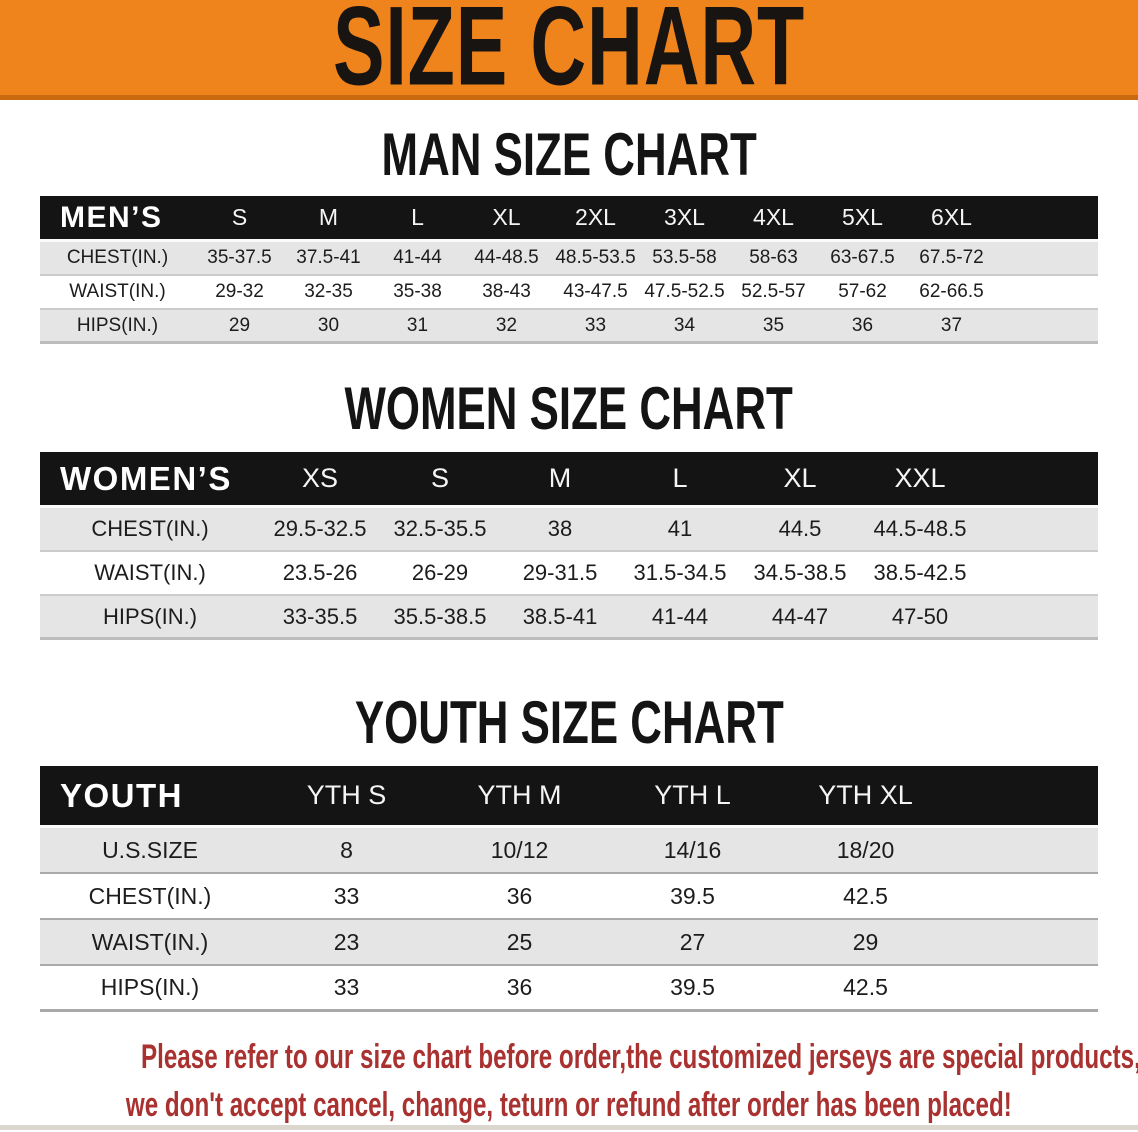  What do you see at coordinates (800, 616) in the screenshot?
I see `table-cell: 44-47` at bounding box center [800, 616].